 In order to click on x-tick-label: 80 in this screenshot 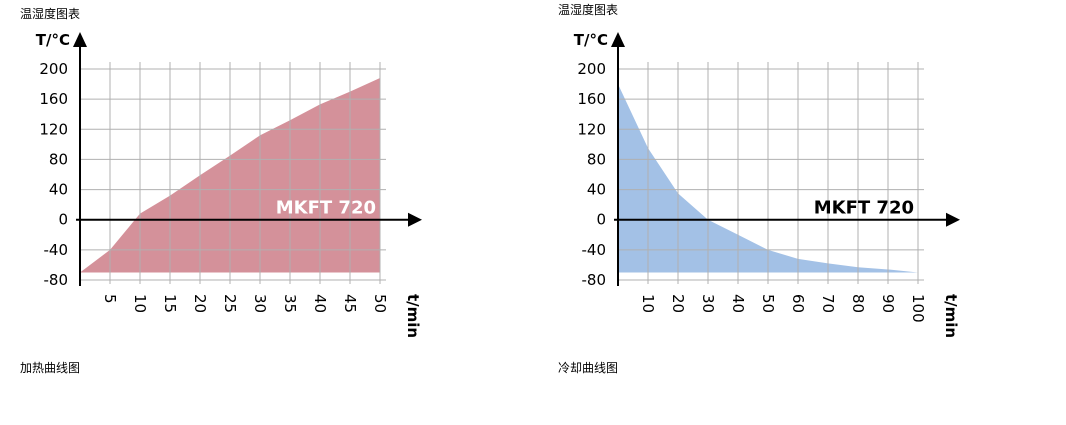, I will do `click(858, 303)`.